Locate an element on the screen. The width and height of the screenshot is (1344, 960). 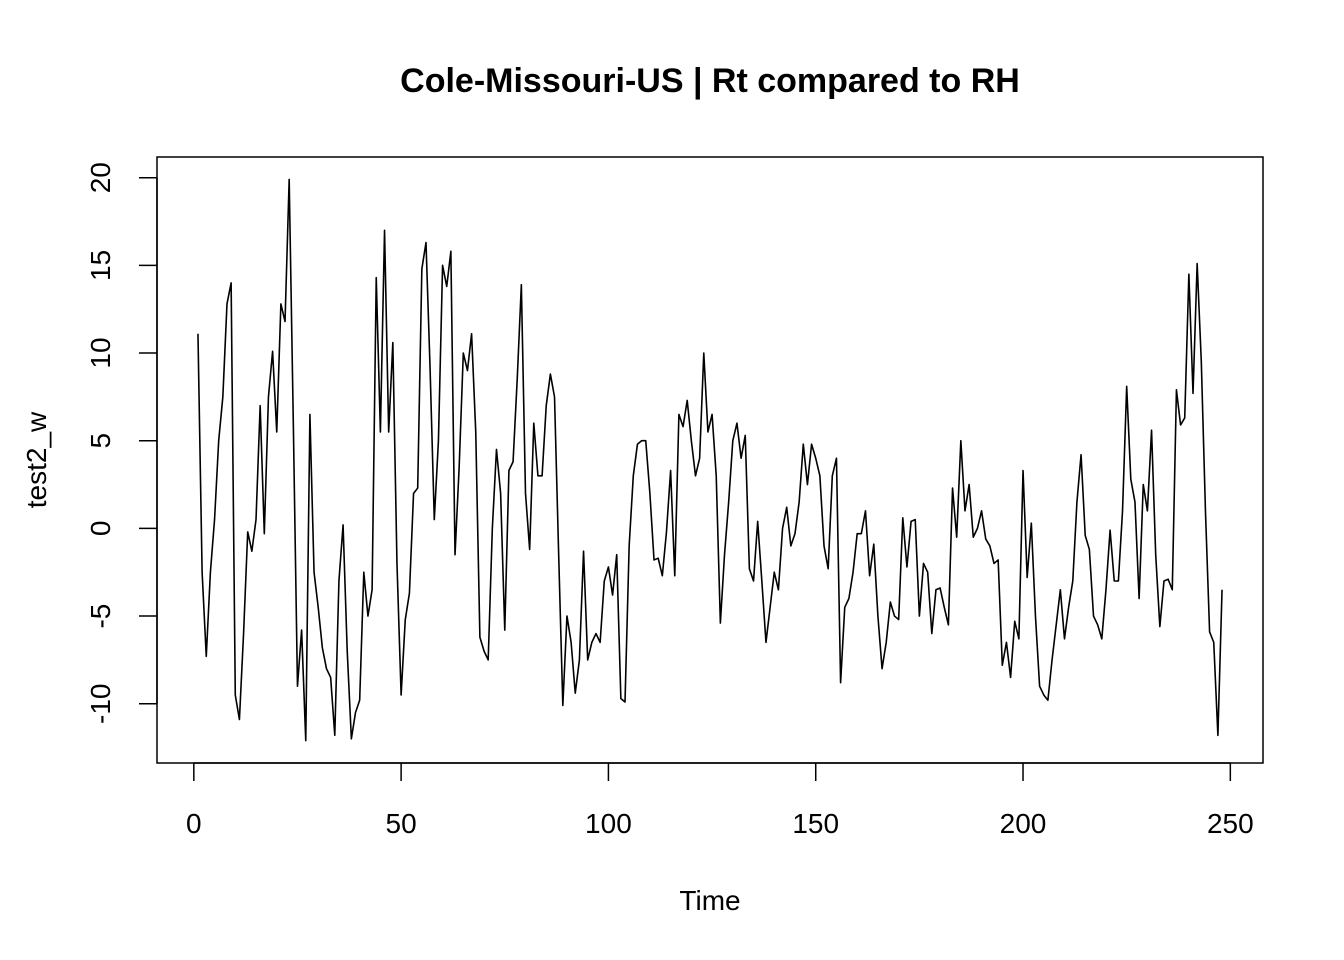
x-tick-label: 200 is located at coordinates (1023, 823).